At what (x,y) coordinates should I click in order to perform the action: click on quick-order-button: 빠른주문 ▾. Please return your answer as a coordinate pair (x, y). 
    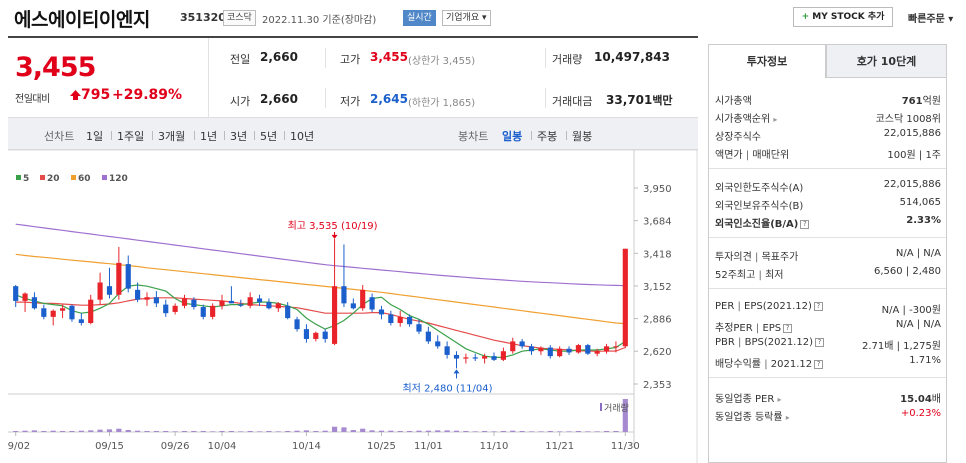
    Looking at the image, I should click on (931, 19).